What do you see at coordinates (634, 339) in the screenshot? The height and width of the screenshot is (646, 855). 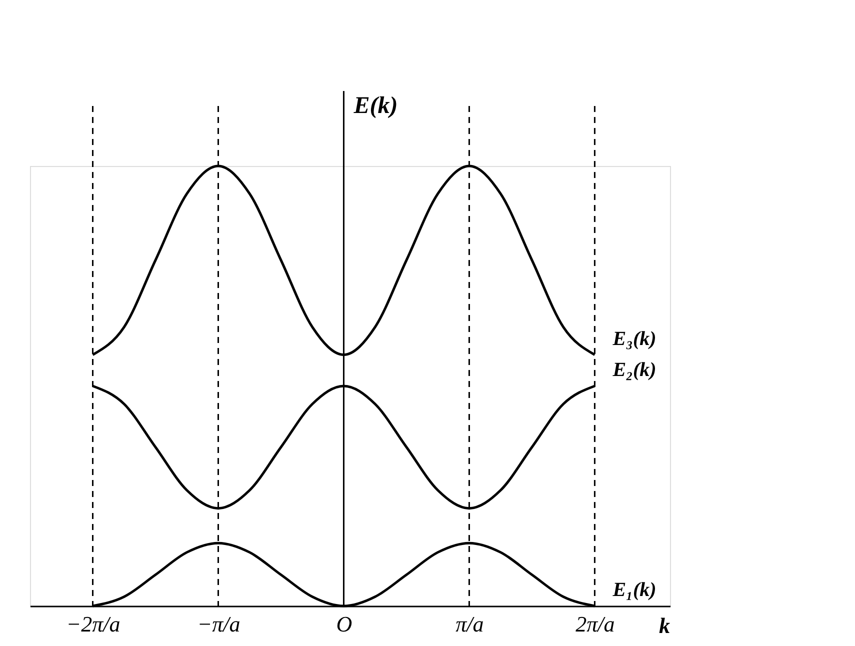 I see `series-label: E₃(k)` at bounding box center [634, 339].